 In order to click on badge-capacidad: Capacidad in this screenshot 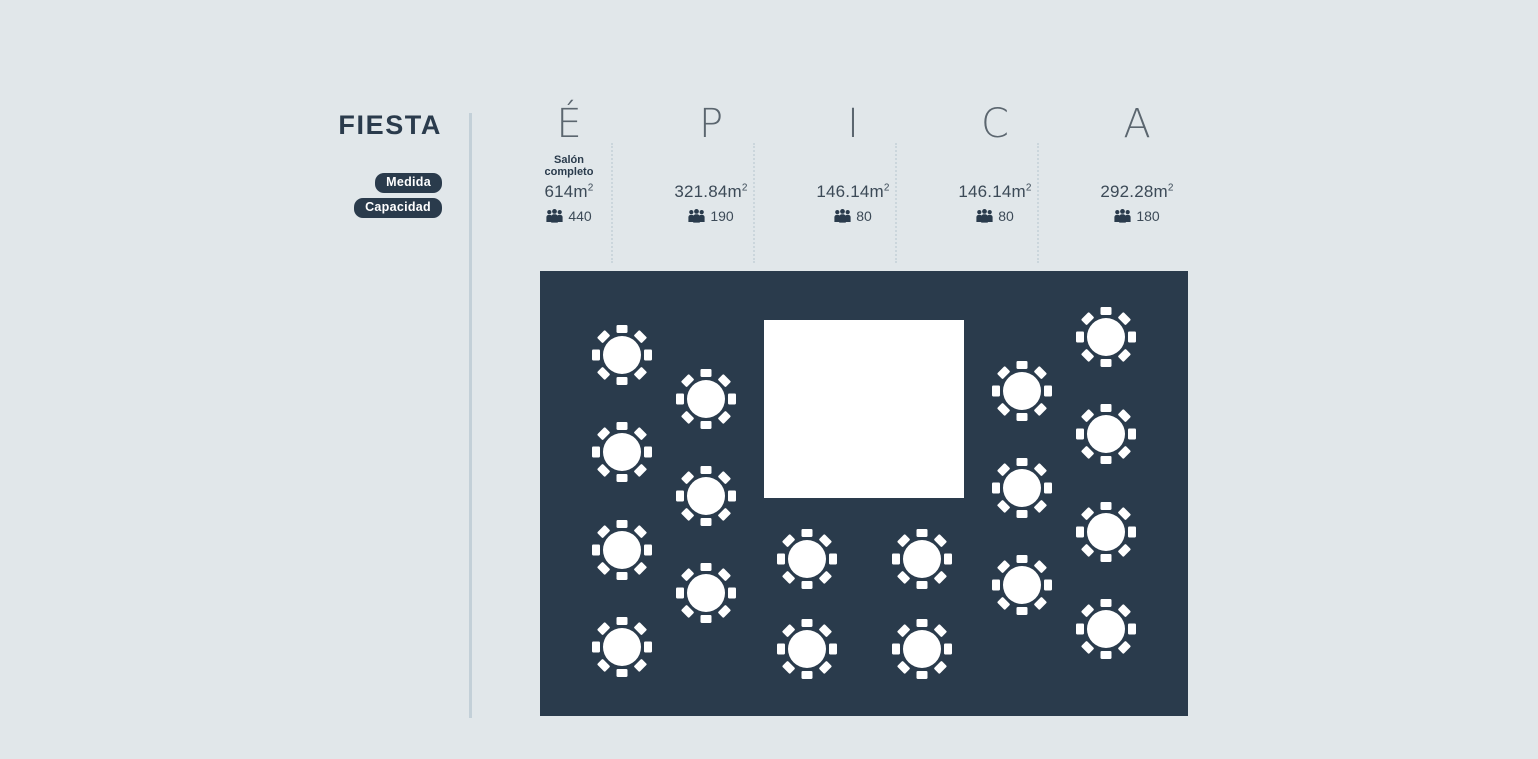, I will do `click(398, 208)`.